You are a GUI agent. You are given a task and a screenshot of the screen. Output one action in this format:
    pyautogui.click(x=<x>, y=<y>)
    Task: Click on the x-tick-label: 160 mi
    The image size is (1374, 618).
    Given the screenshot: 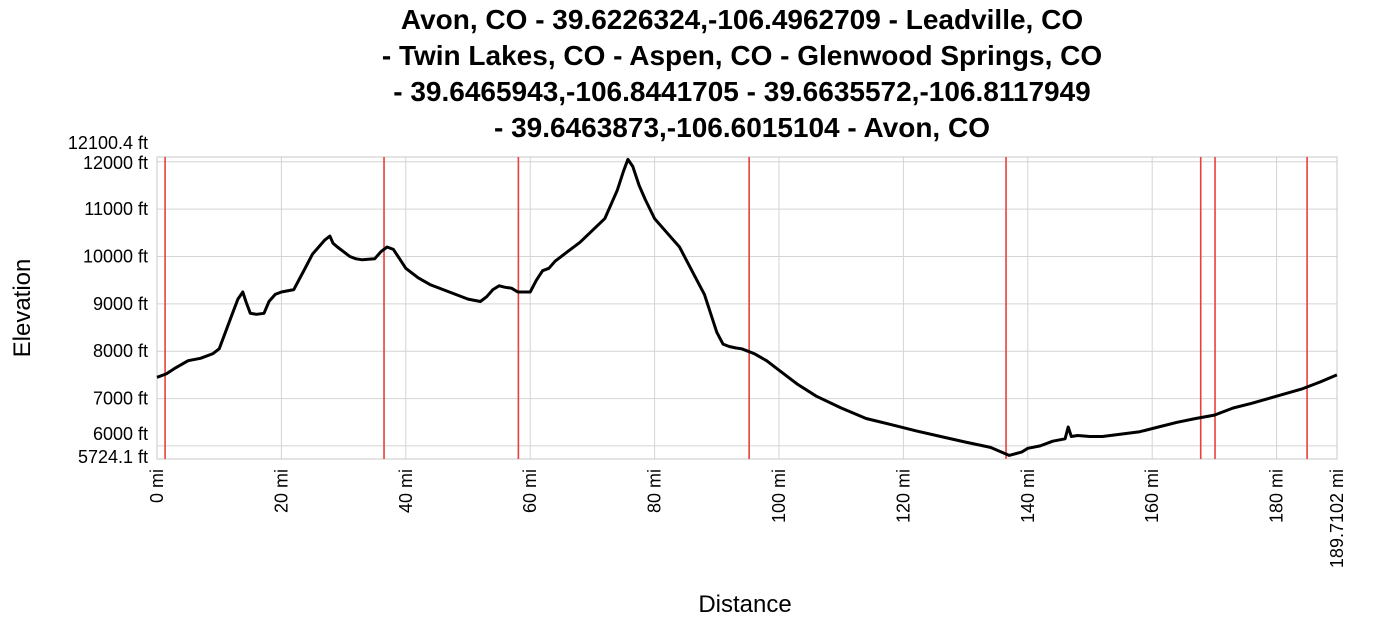 What is the action you would take?
    pyautogui.click(x=1152, y=496)
    